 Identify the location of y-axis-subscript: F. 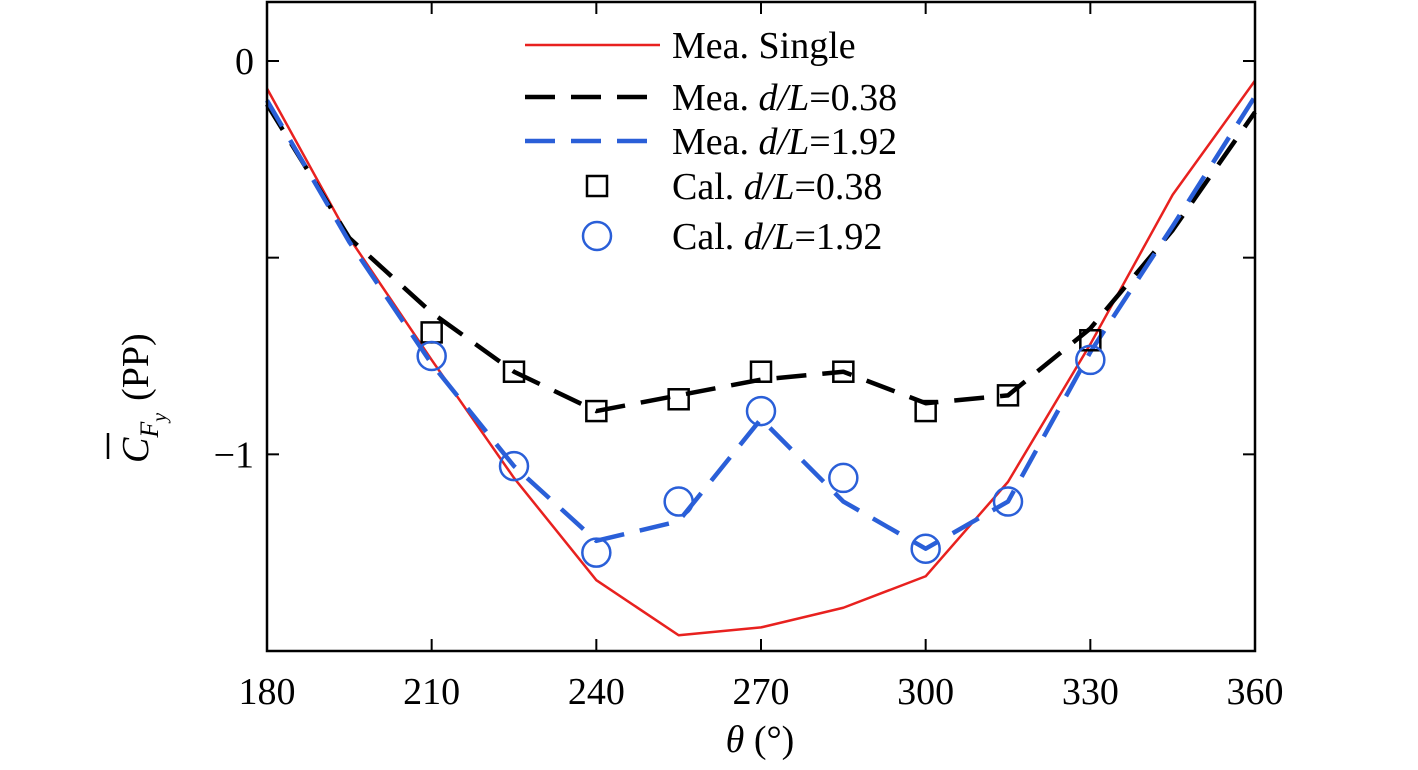
(149, 430).